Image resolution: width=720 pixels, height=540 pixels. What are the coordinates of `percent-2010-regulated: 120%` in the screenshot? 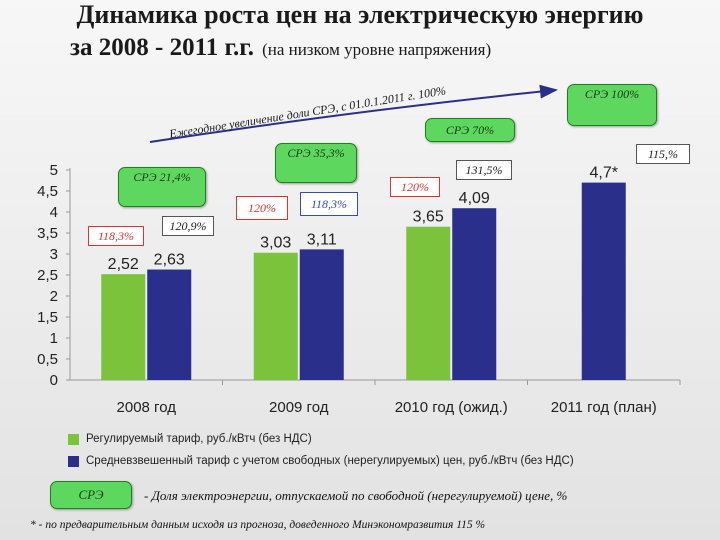 It's located at (415, 187).